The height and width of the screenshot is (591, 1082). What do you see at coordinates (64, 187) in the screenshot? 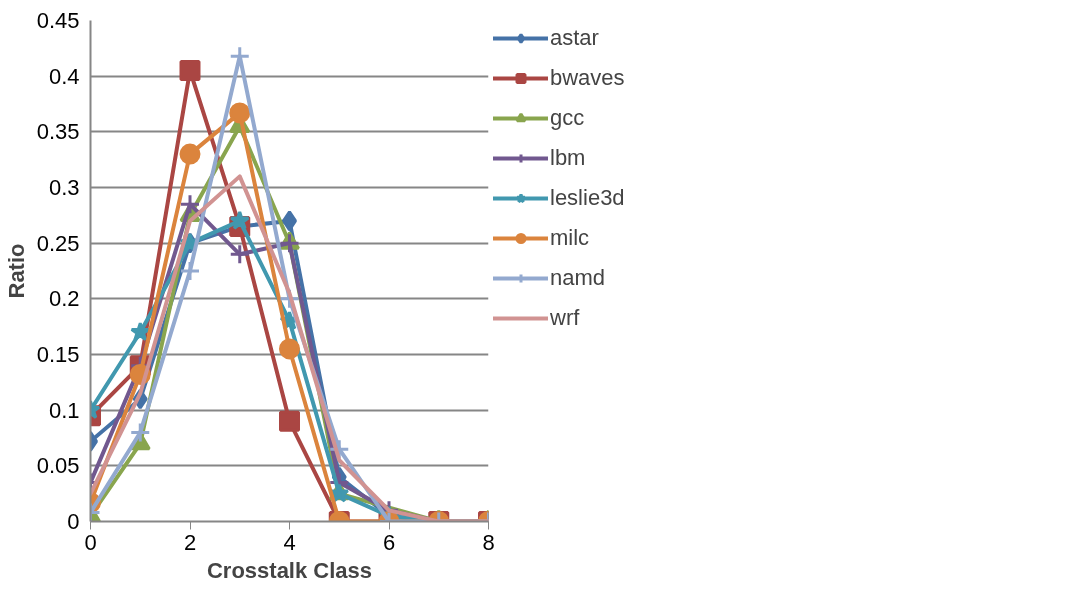
I see `y-tick-label: 0.3` at bounding box center [64, 187].